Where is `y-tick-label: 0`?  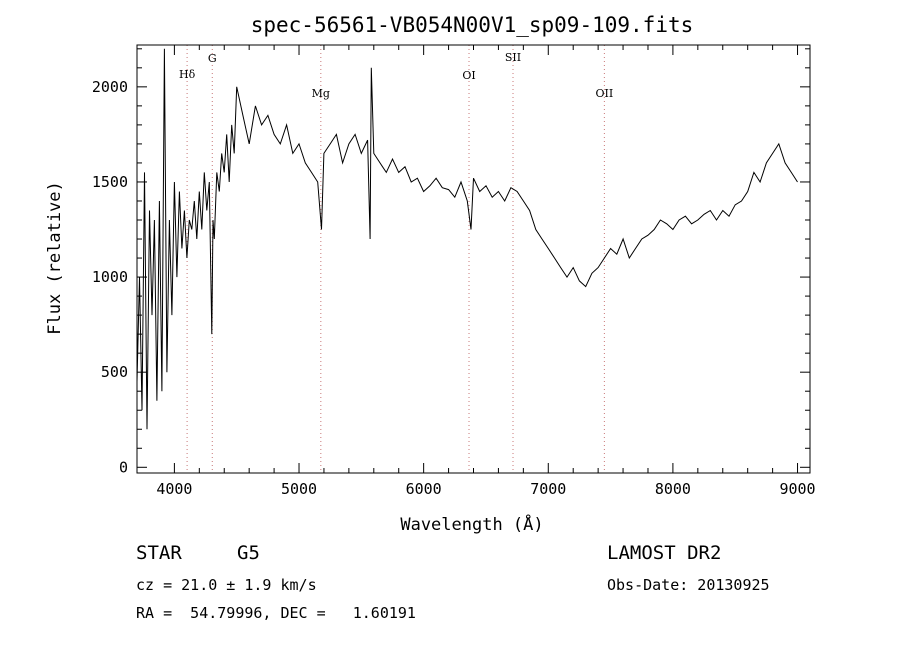
y-tick-label: 0 is located at coordinates (123, 467).